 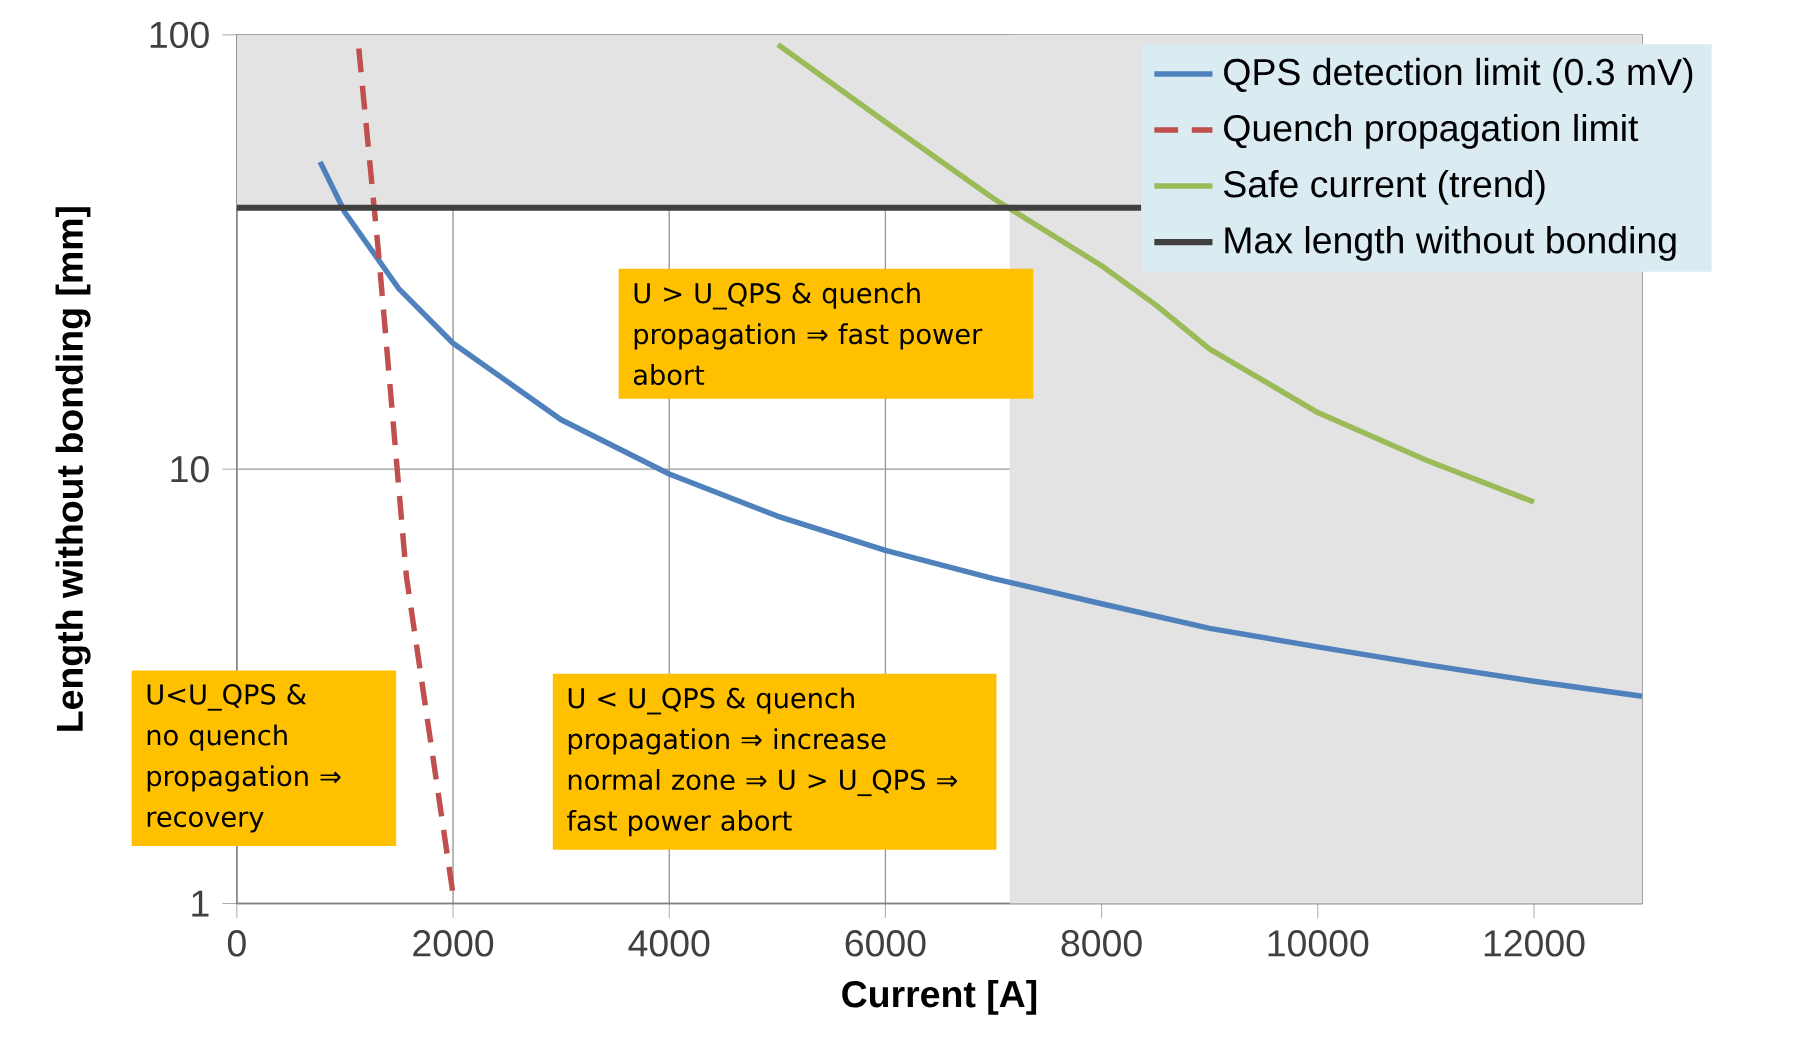 What do you see at coordinates (939, 997) in the screenshot?
I see `x-axis-title: Current [A]` at bounding box center [939, 997].